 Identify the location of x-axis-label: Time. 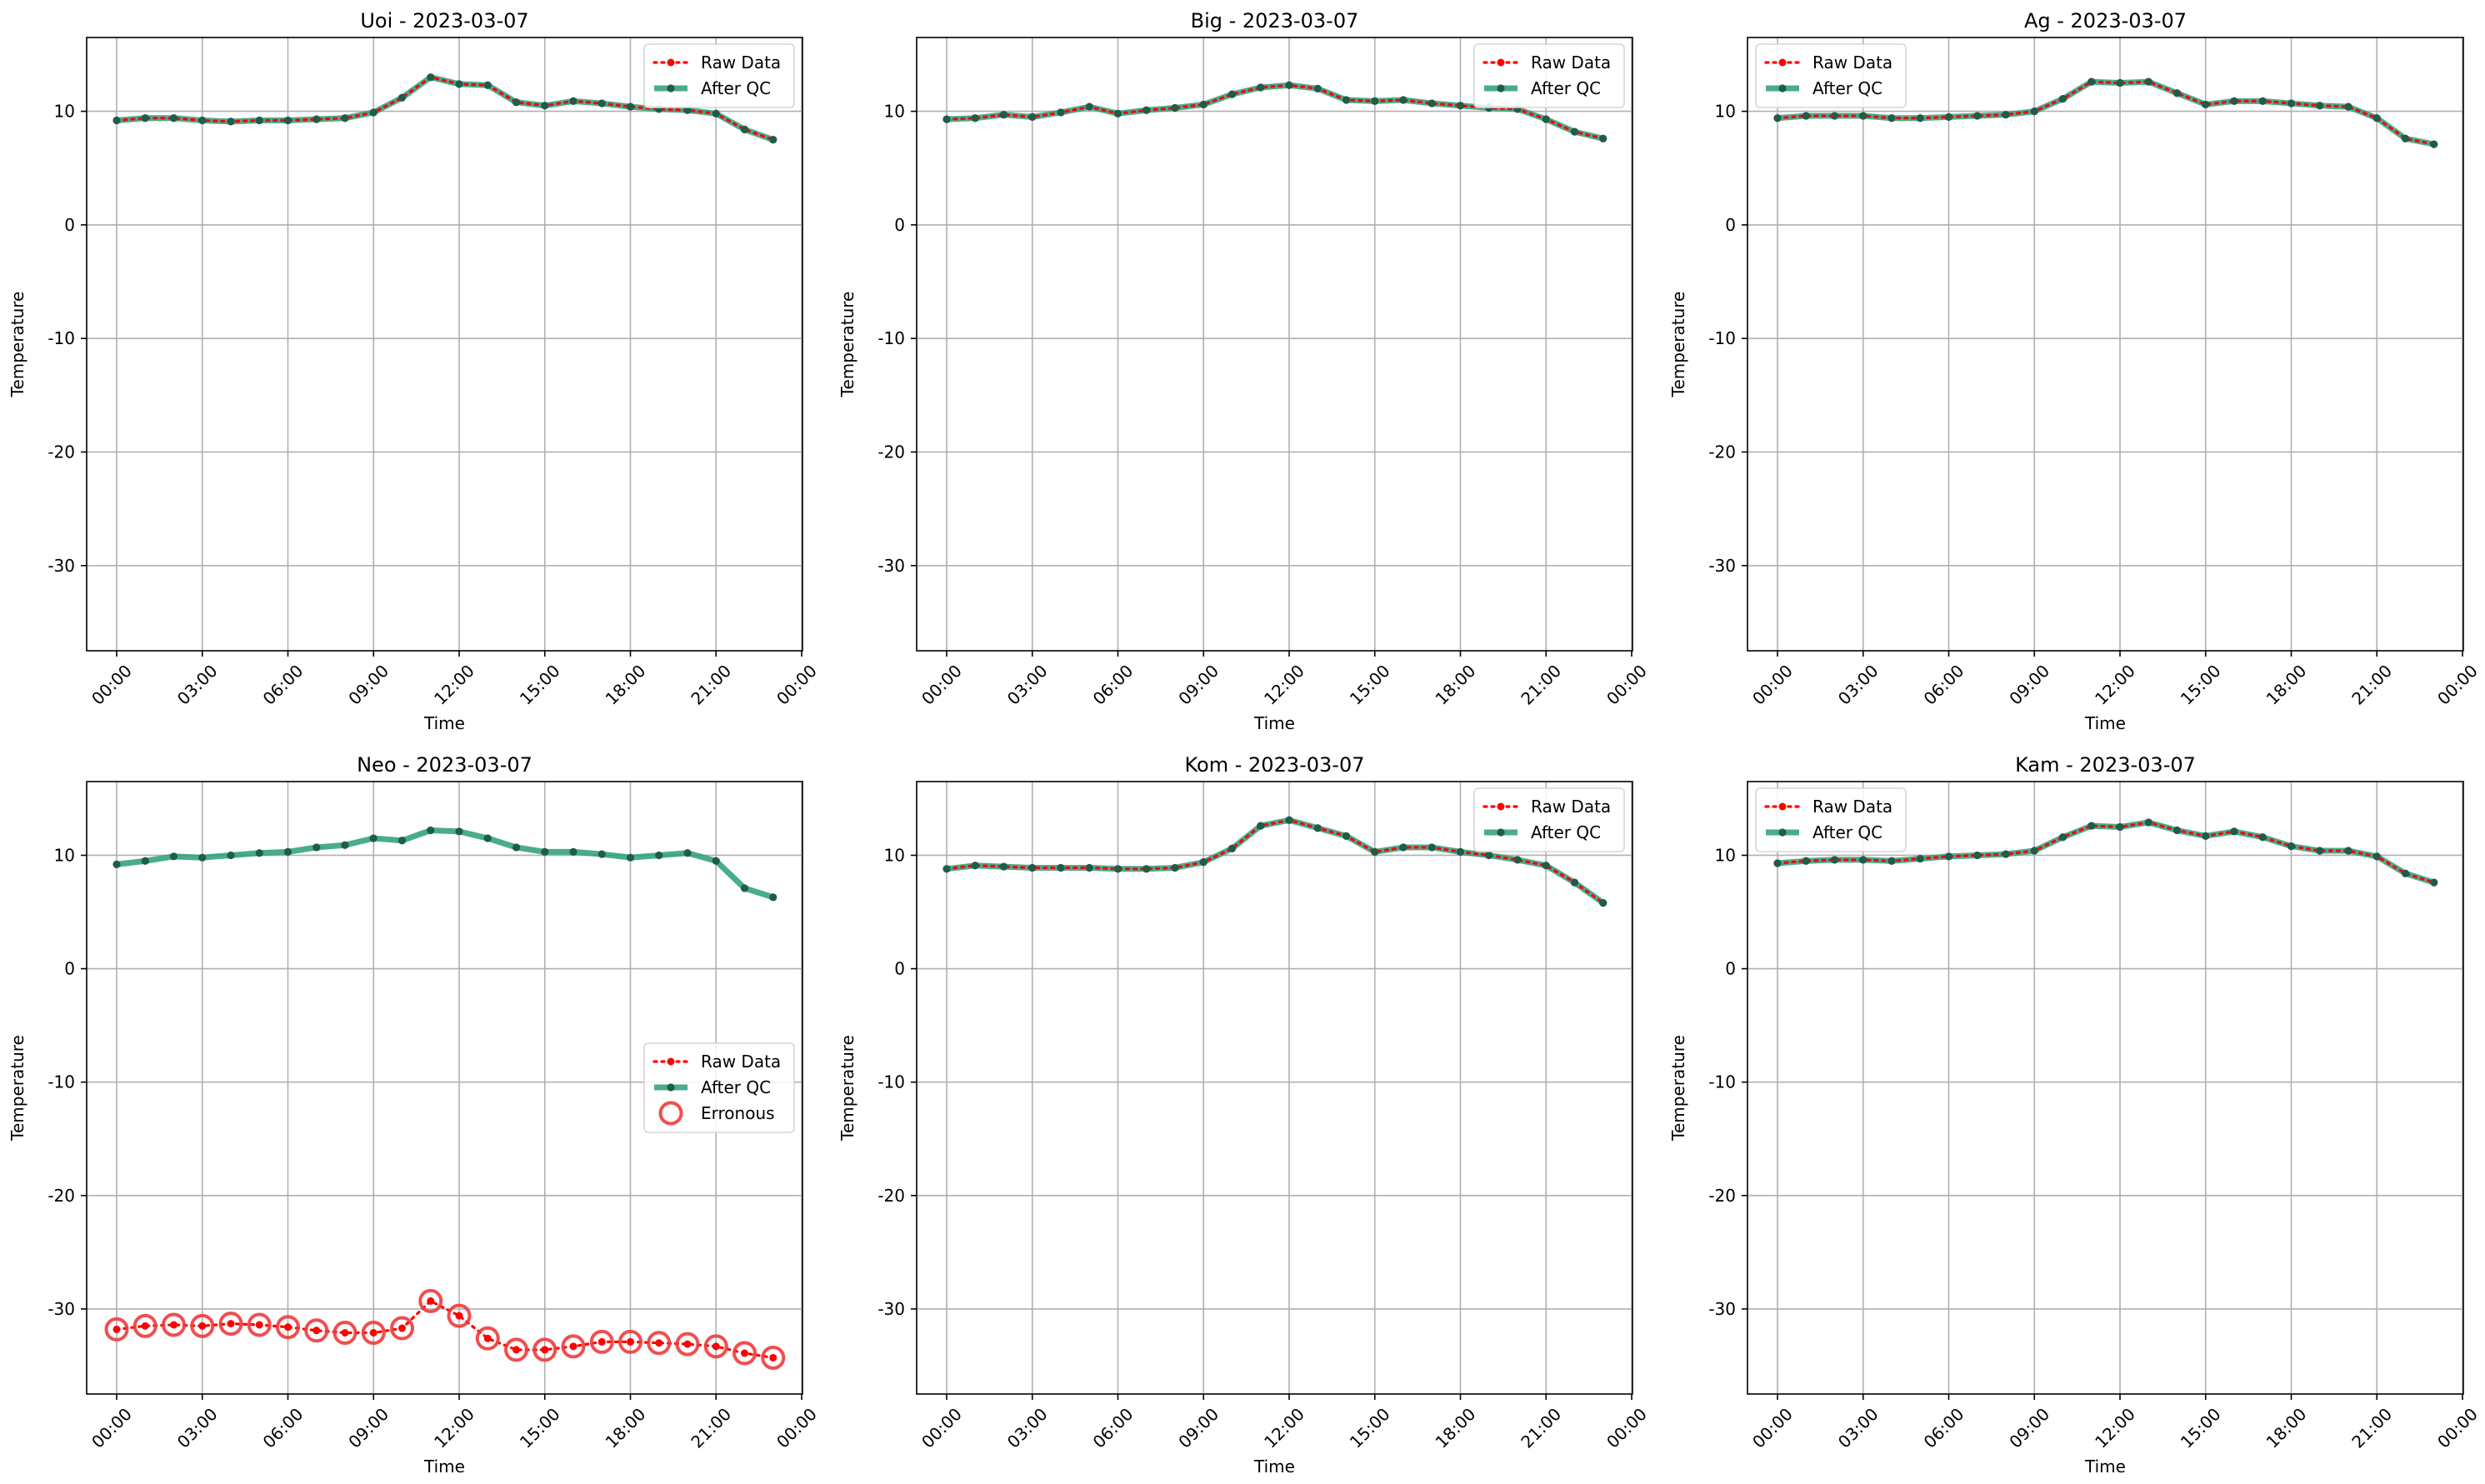
(444, 1467).